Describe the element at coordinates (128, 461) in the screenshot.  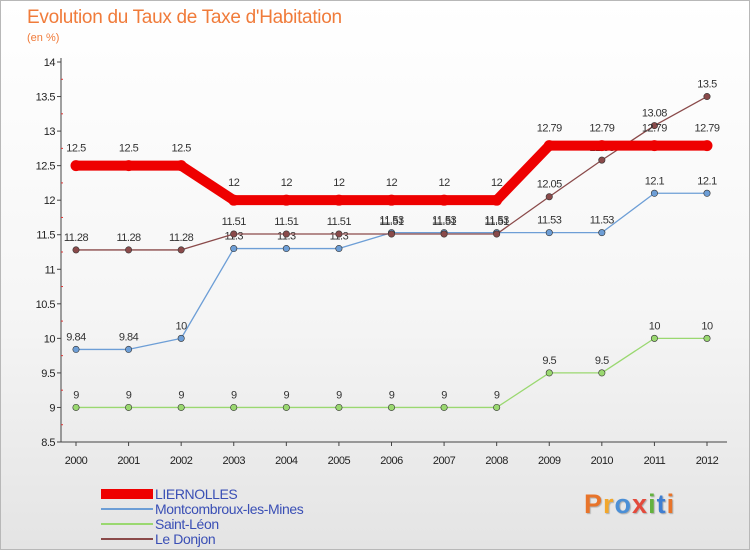
I see `x-tick-label: 2001` at that location.